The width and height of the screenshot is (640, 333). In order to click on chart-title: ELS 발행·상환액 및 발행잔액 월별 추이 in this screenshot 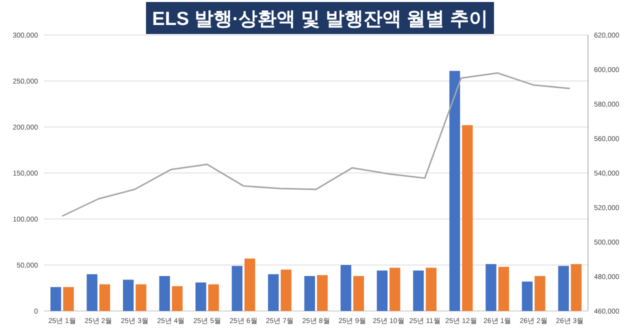, I will do `click(320, 19)`.